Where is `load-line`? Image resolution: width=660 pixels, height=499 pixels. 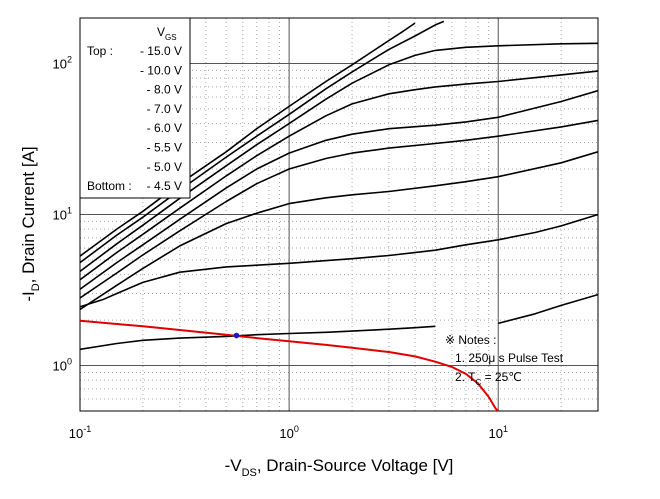 load-line is located at coordinates (289, 365).